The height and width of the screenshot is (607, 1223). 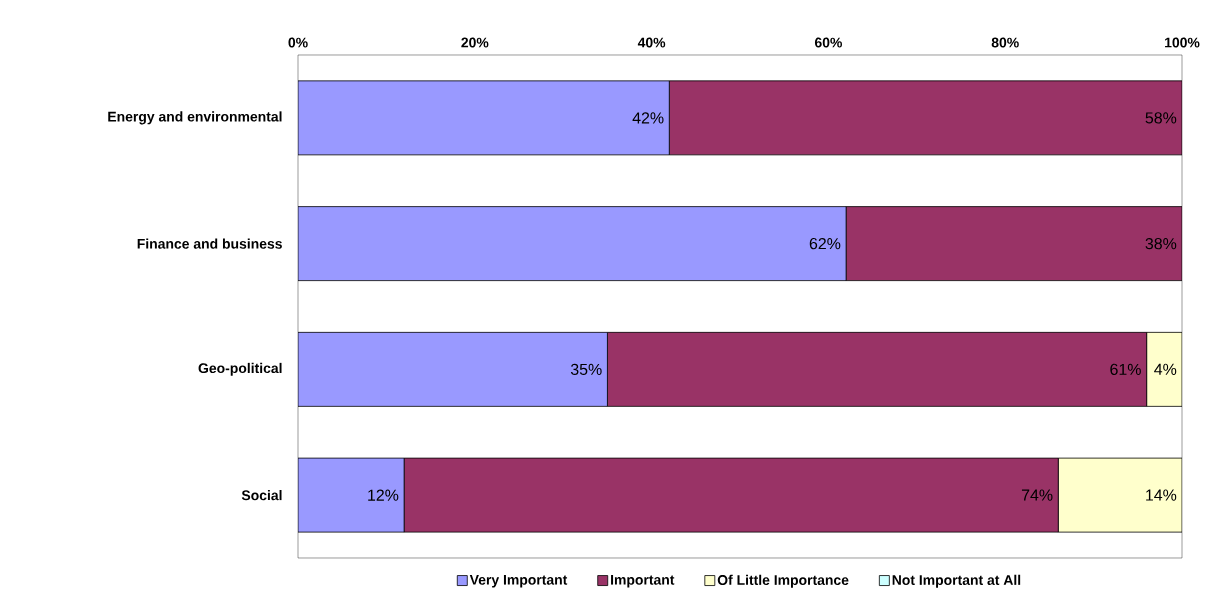 What do you see at coordinates (1161, 243) in the screenshot?
I see `data-label: 38%` at bounding box center [1161, 243].